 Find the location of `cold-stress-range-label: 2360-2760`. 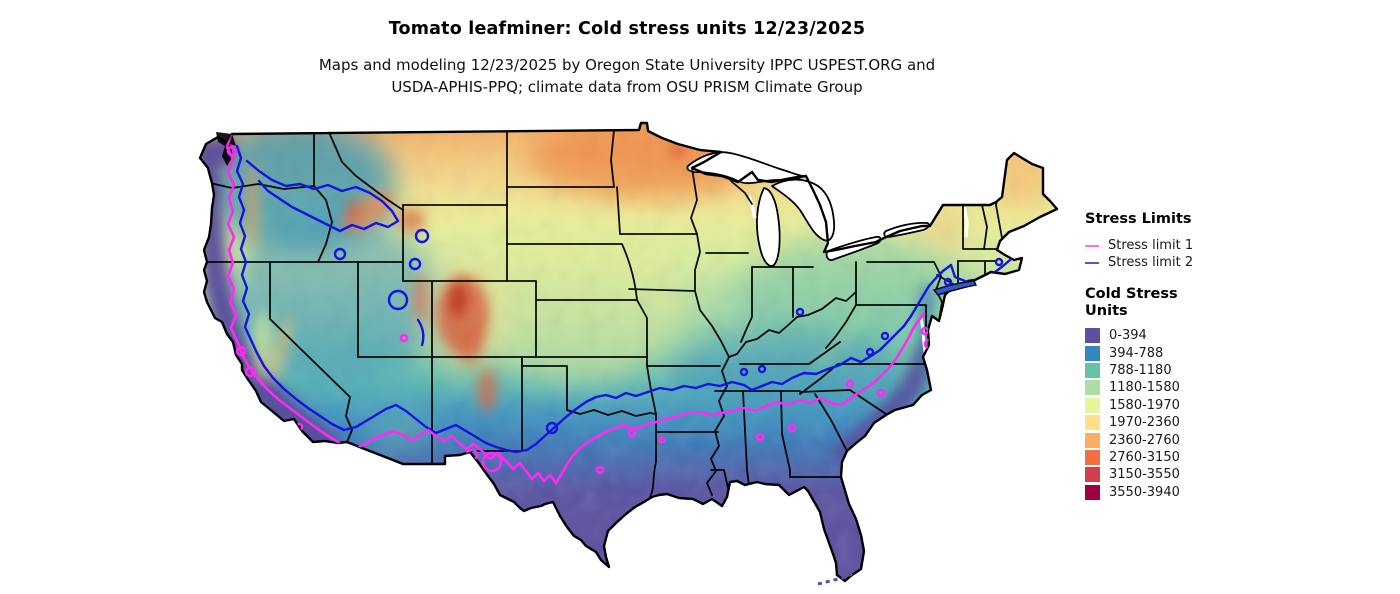

cold-stress-range-label: 2360-2760 is located at coordinates (1144, 440).